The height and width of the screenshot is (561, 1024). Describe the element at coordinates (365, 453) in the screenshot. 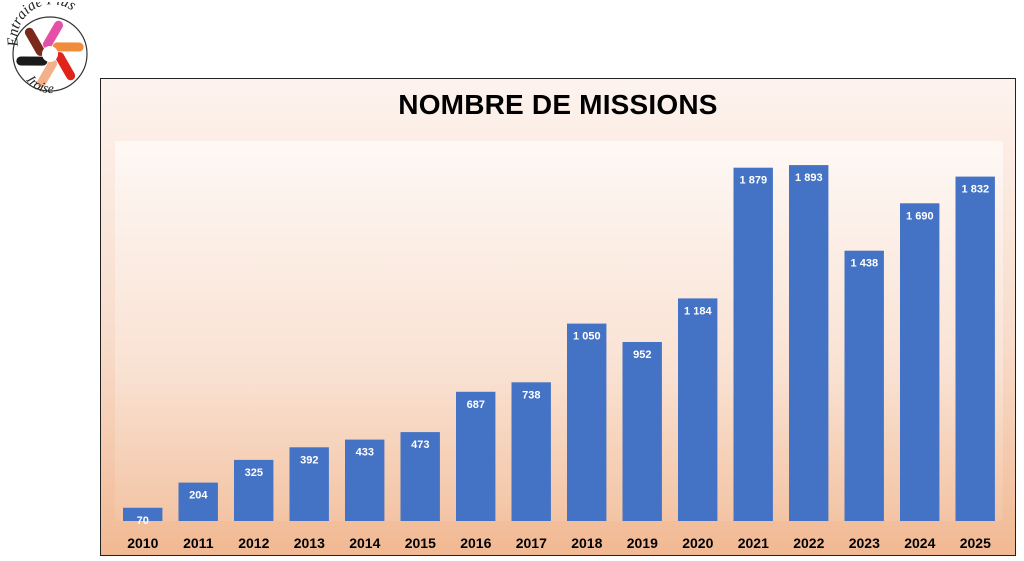

I see `value-label-2014: 433` at that location.